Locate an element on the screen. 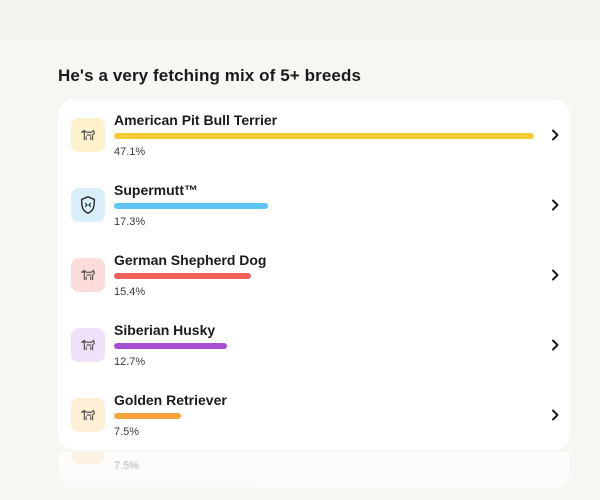 This screenshot has height=500, width=600. breed-name: Supermutt™ is located at coordinates (156, 190).